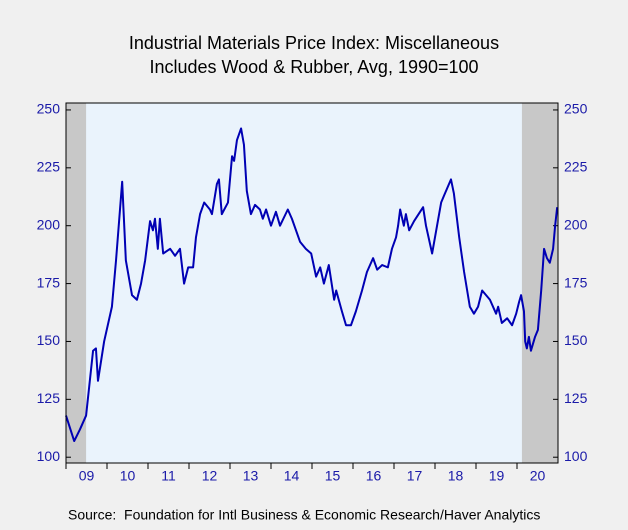 This screenshot has height=530, width=628. Describe the element at coordinates (210, 476) in the screenshot. I see `x-tick-label: 12` at that location.